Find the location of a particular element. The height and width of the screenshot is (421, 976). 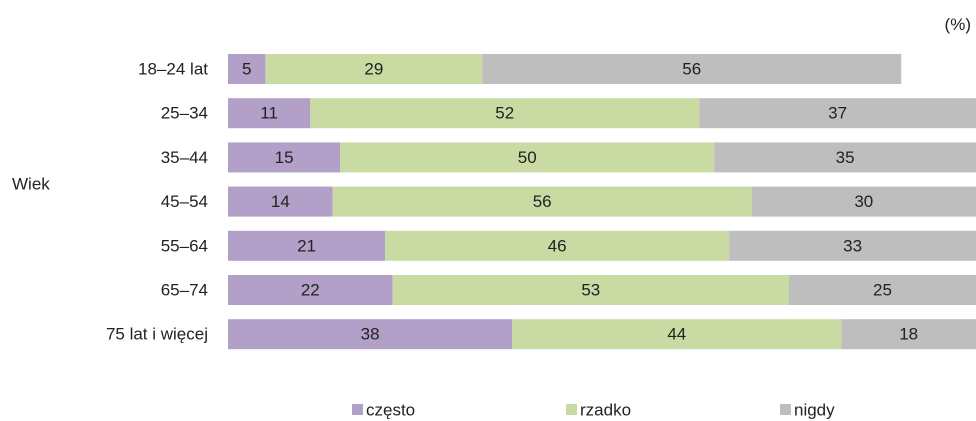

data-label: 52 is located at coordinates (504, 113).